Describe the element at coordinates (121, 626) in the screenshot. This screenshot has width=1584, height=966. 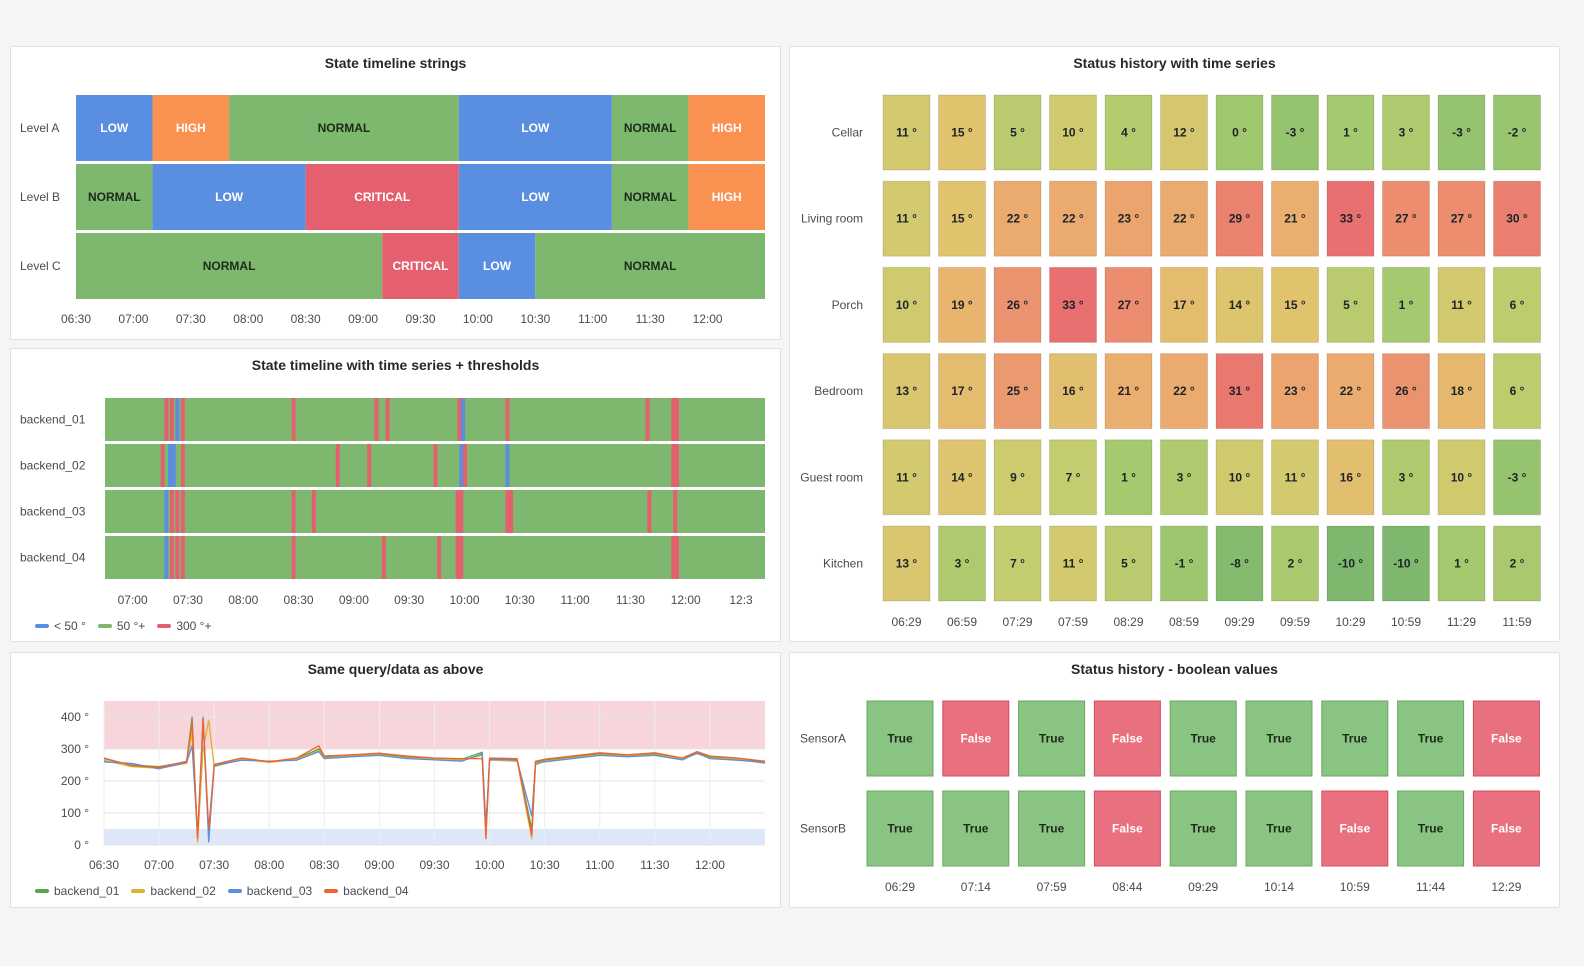
I see `legend-item: 50 °+` at that location.